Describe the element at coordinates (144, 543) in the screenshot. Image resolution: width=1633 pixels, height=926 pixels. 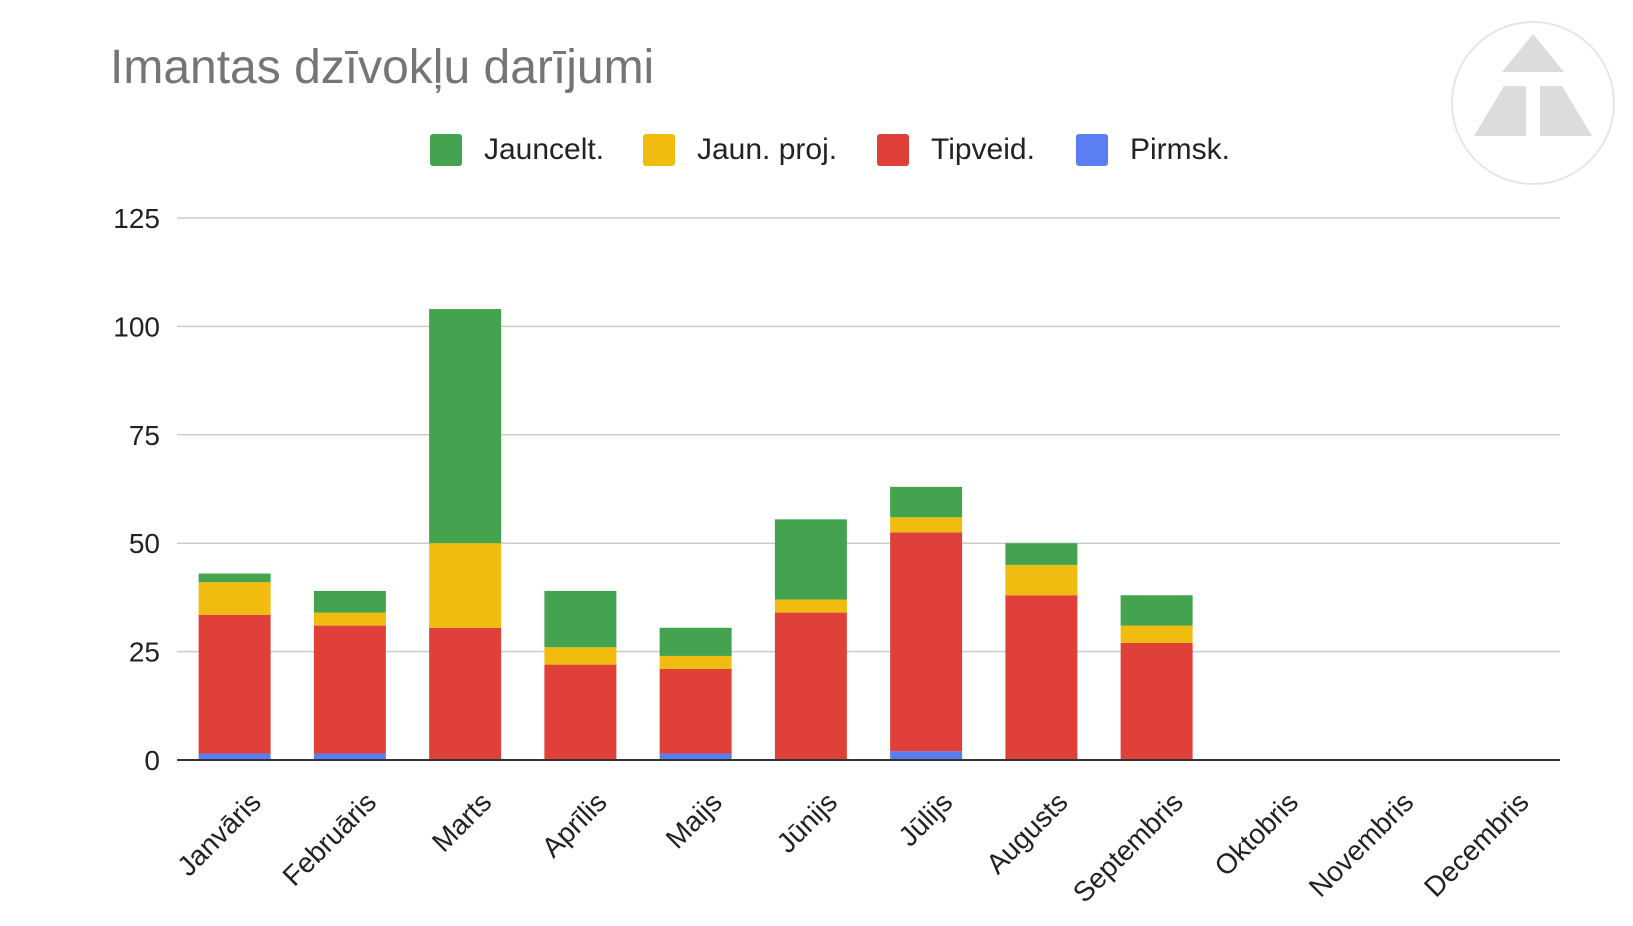
I see `y-tick-label-50: 50` at that location.